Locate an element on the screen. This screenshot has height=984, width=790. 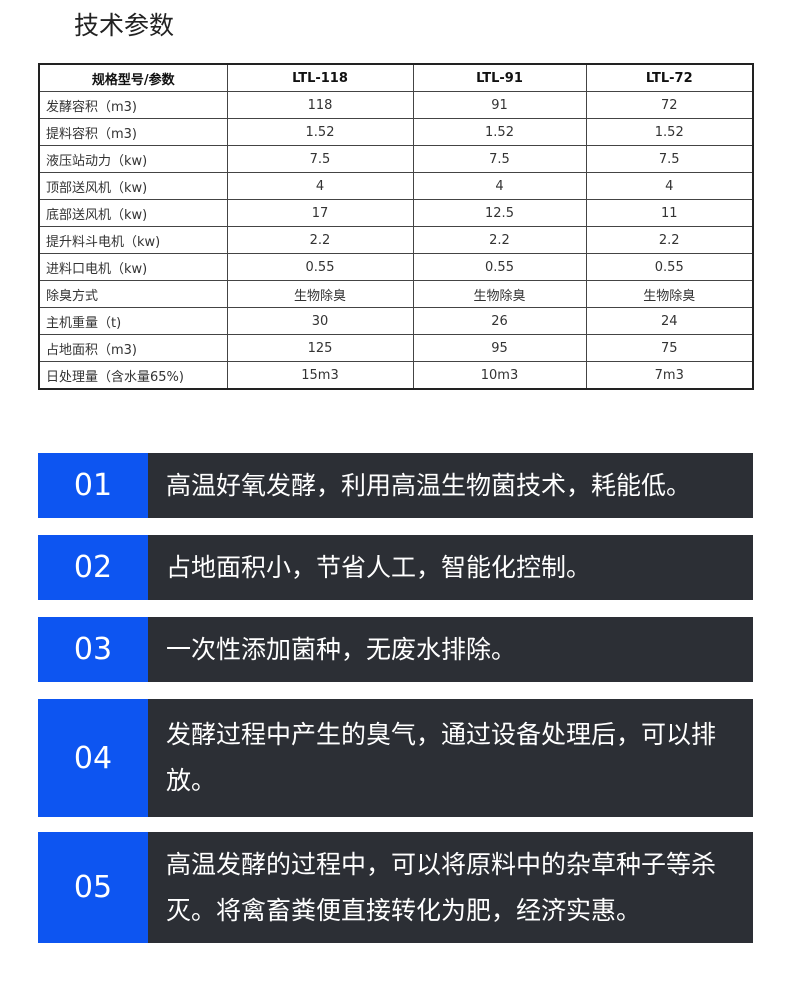
feature-item: 02 占地面积小，节省人工，智能化控制。 is located at coordinates (395, 567).